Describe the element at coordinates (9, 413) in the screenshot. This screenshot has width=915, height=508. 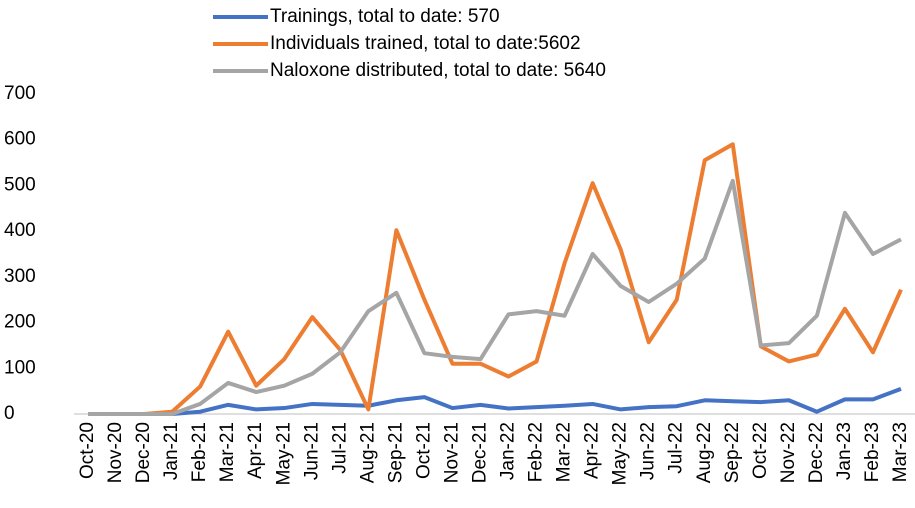
I see `y-tick-label: 0` at that location.